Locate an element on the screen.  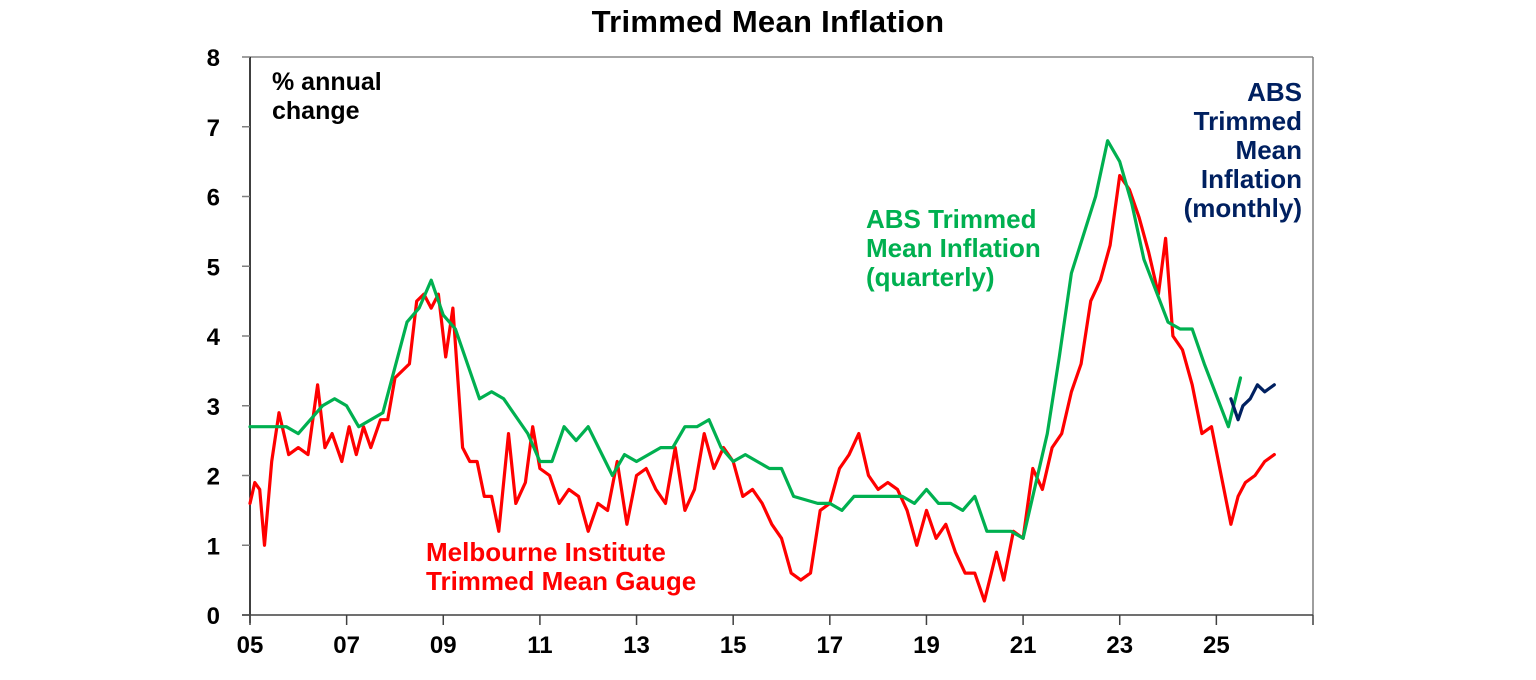
y-tick-label: 1 is located at coordinates (213, 546).